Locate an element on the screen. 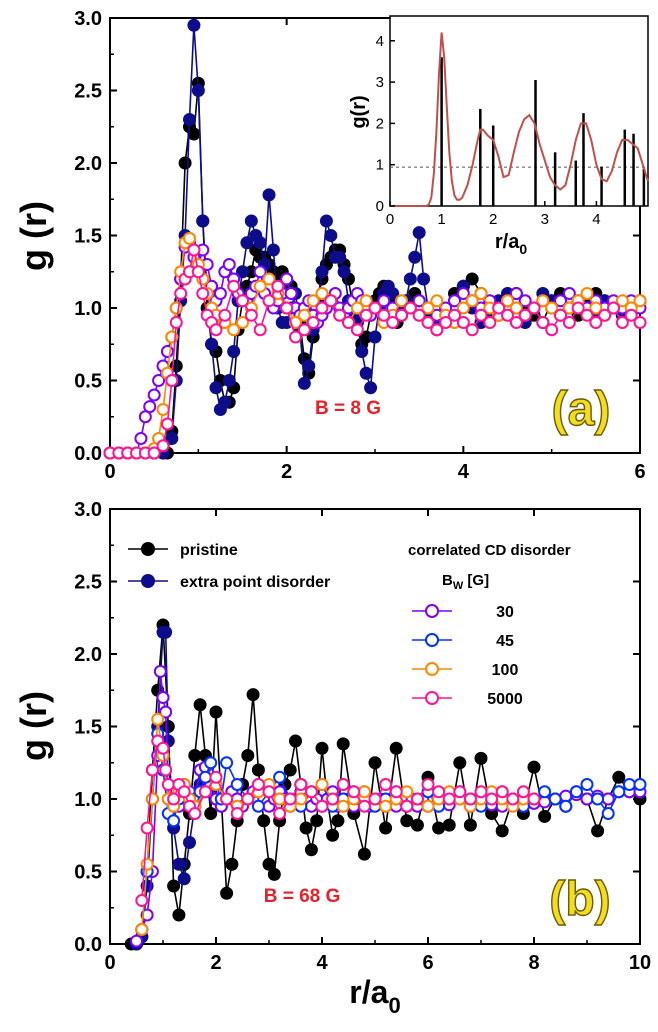 This screenshot has width=658, height=1032. panel-b-ytick-label: 2.0 is located at coordinates (88, 655).